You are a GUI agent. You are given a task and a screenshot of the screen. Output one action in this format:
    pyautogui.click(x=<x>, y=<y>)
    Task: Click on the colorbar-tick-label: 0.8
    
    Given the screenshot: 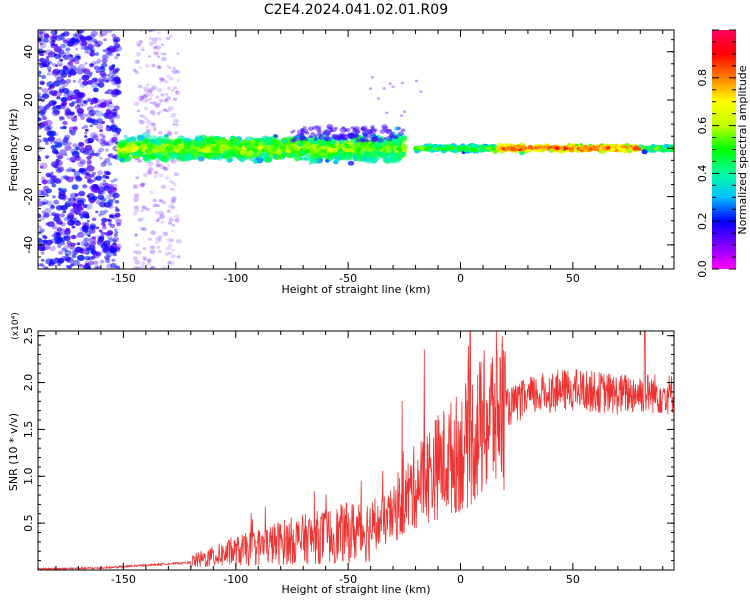 What is the action you would take?
    pyautogui.click(x=702, y=78)
    